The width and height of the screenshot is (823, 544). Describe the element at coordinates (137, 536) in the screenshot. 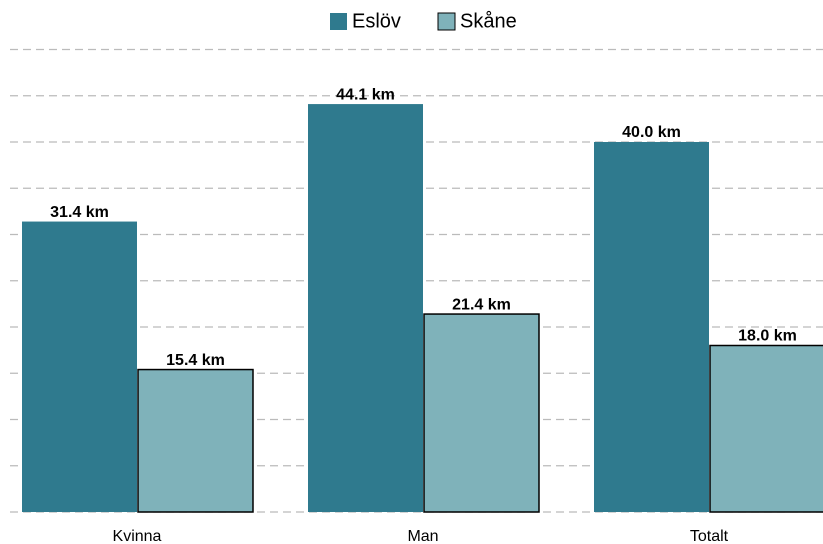

I see `x-tick-label: Kvinna` at that location.